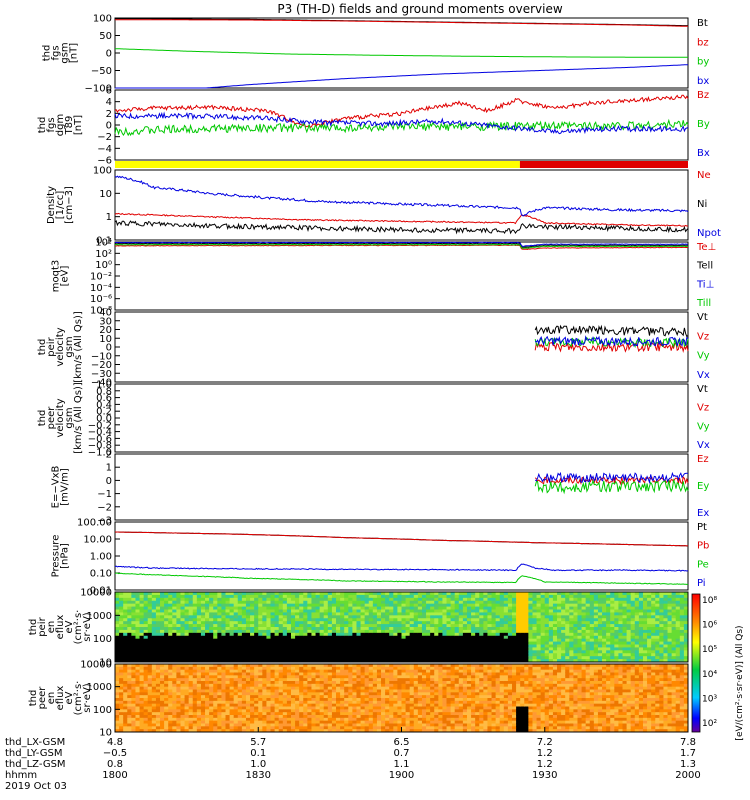  I want to click on y-tick-label: −100, so click(98, 89).